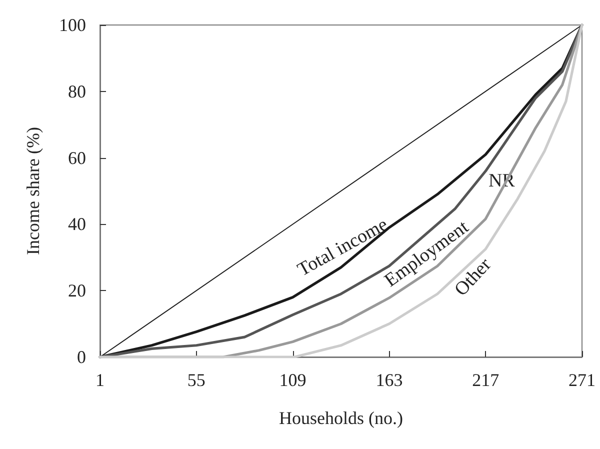 The image size is (600, 449). Describe the element at coordinates (72, 25) in the screenshot. I see `y-tick-label: 100` at that location.